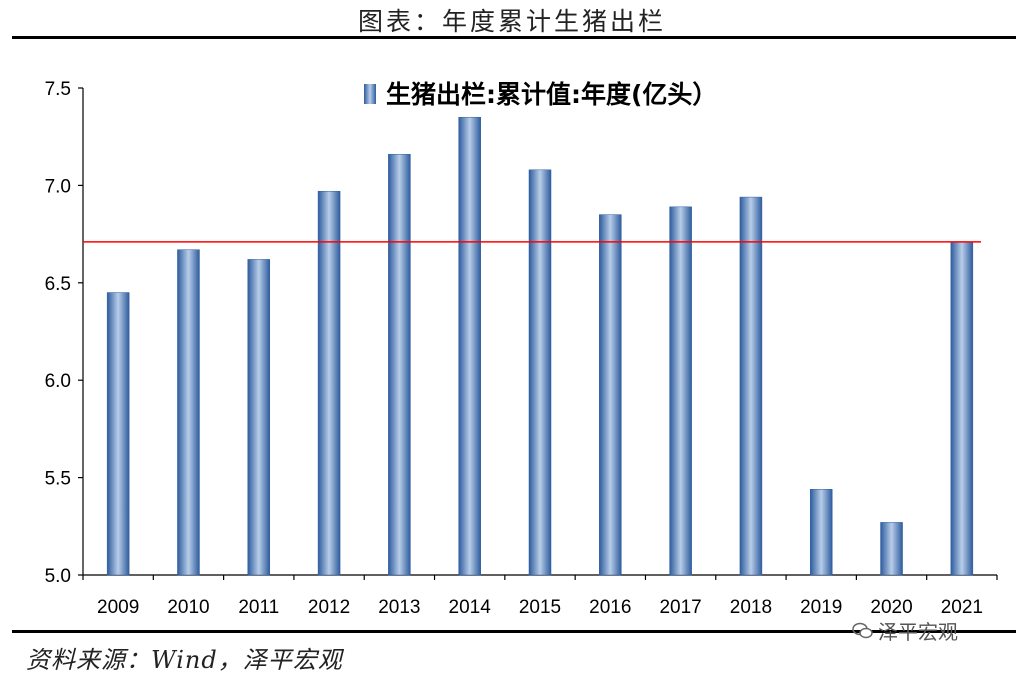  I want to click on top-rule, so click(514, 37).